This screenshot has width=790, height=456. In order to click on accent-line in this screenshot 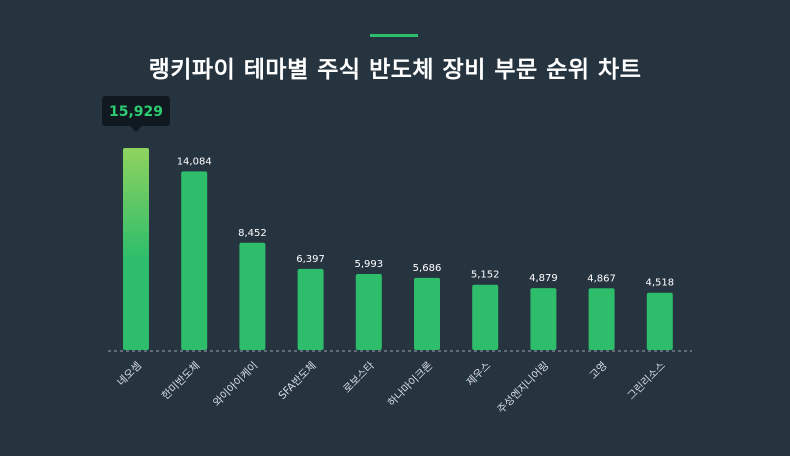, I will do `click(394, 35)`.